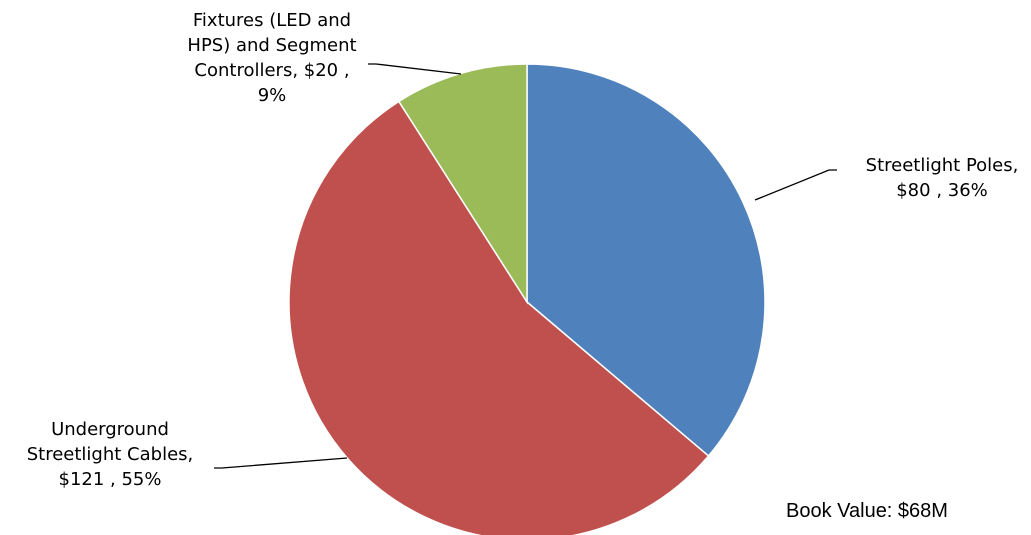 The image size is (1031, 535). What do you see at coordinates (272, 20) in the screenshot?
I see `slice-label-3-line-1: Fixtures (LED and` at bounding box center [272, 20].